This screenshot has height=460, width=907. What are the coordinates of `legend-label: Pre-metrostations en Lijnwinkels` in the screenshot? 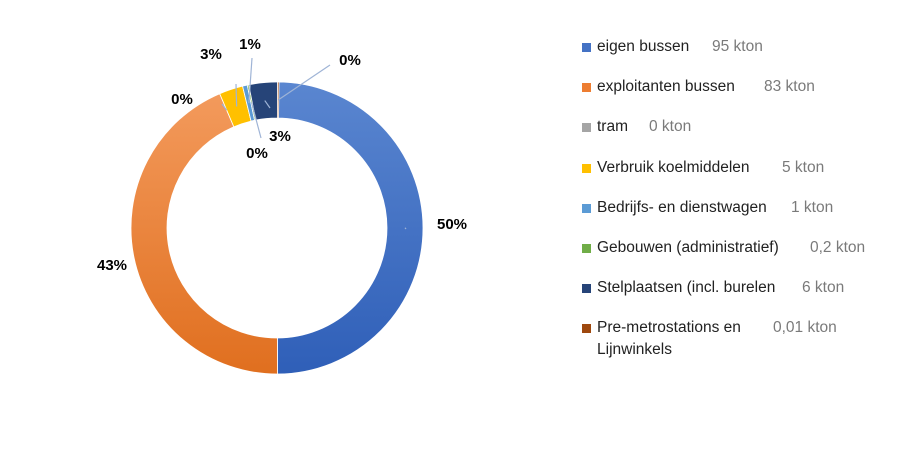 It's located at (669, 339).